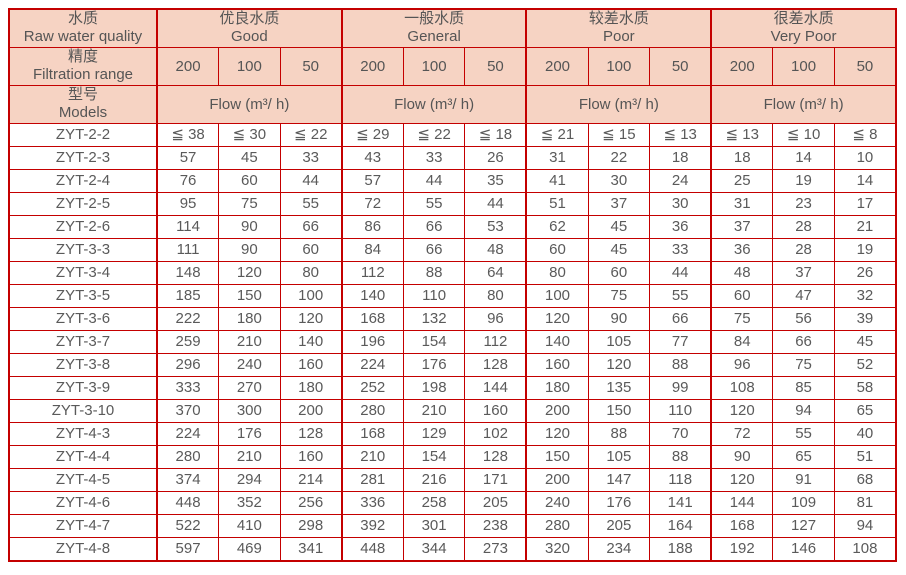 This screenshot has height=575, width=906. Describe the element at coordinates (372, 157) in the screenshot. I see `flow-value-cell: 43` at that location.